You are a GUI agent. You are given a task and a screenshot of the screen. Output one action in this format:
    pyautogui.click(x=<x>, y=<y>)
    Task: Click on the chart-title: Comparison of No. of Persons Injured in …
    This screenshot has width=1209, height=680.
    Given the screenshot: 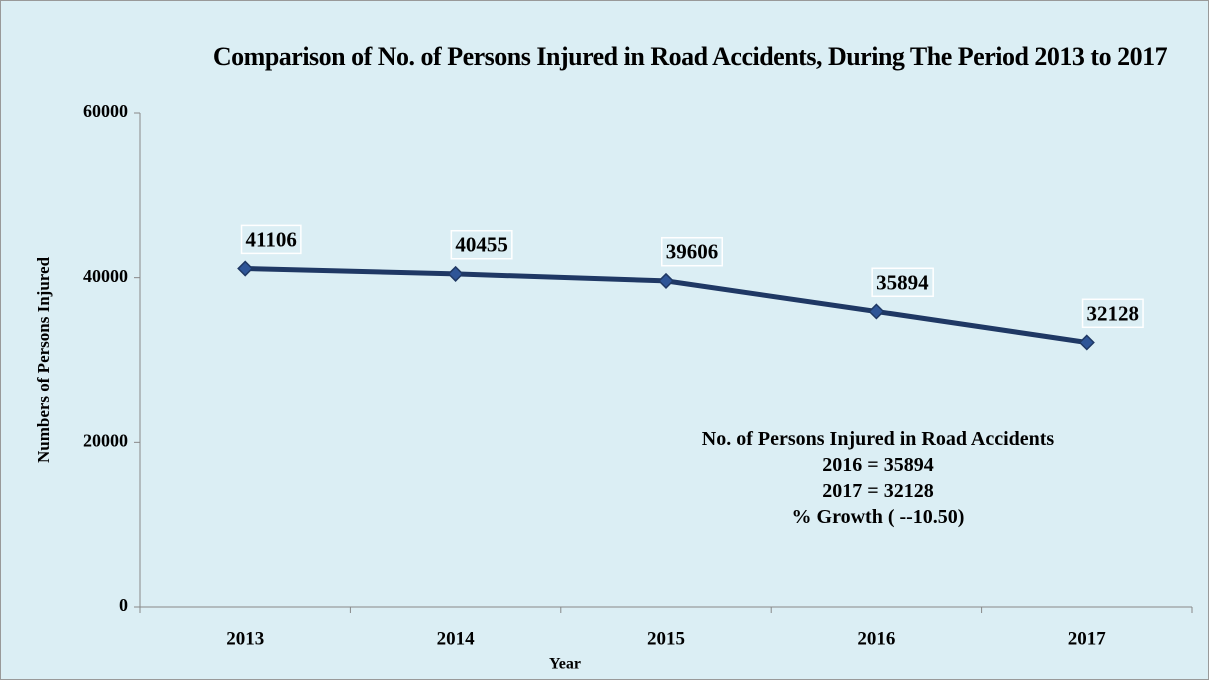 What is the action you would take?
    pyautogui.click(x=690, y=56)
    